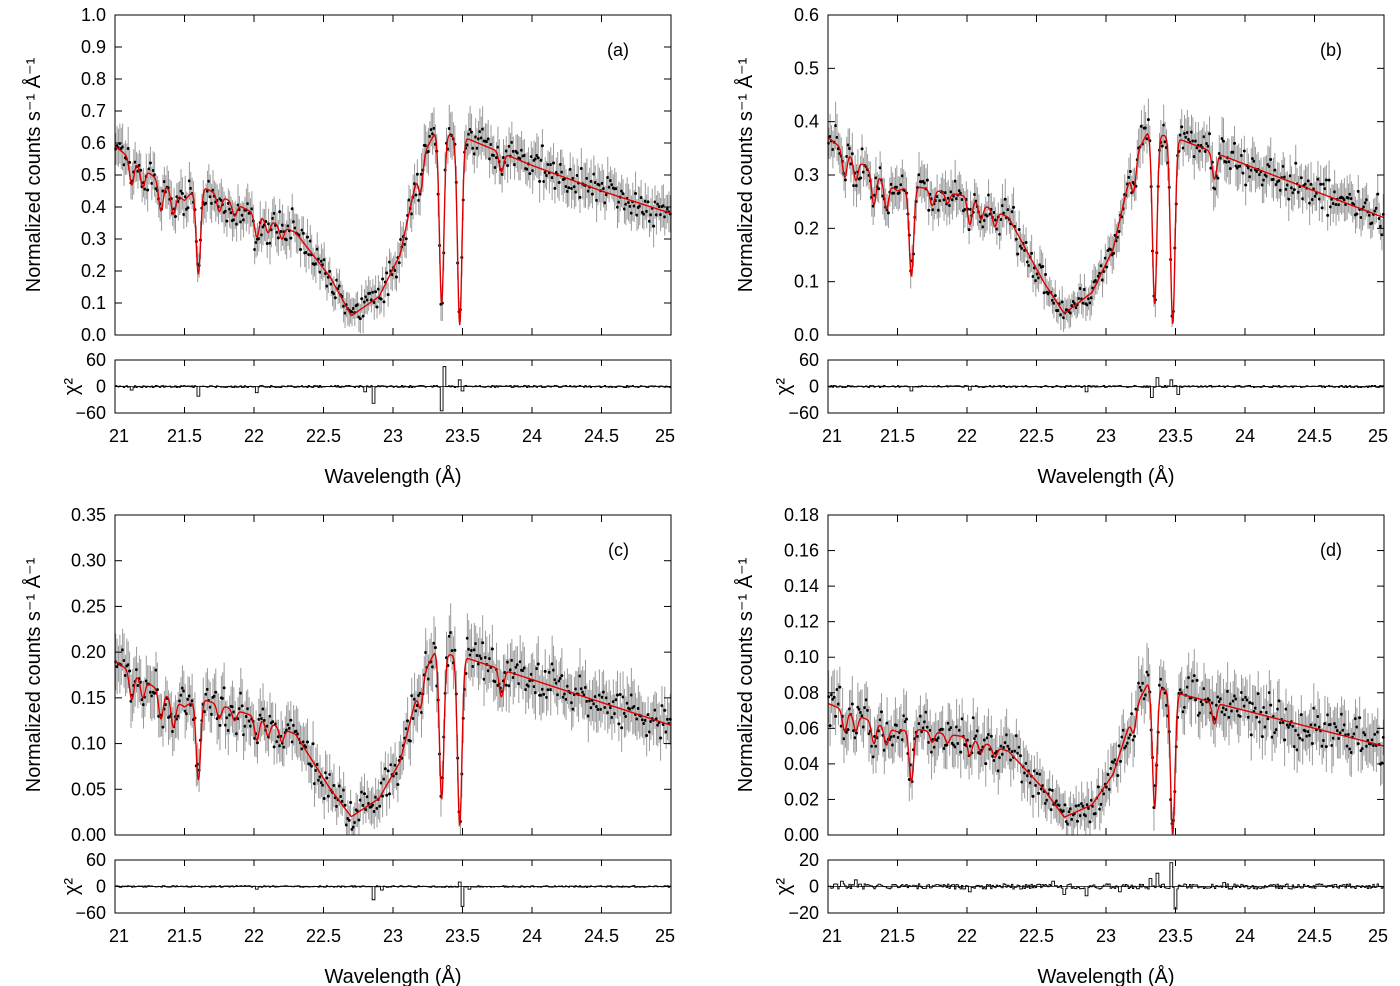 The image size is (1400, 986). I want to click on x-tick-label: 24, so click(1245, 936).